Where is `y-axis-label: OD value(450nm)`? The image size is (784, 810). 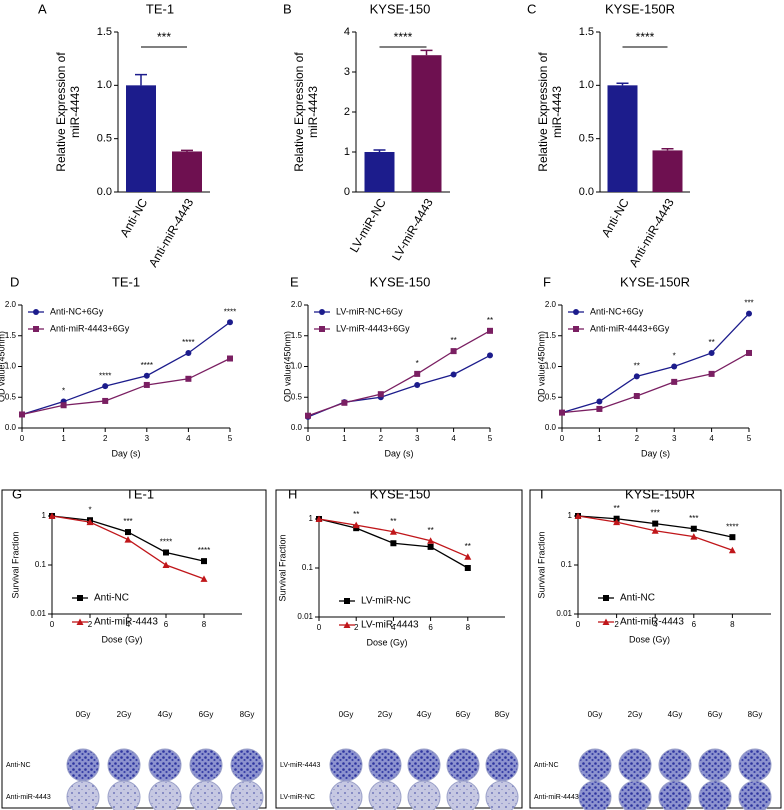 y-axis-label: OD value(450nm) is located at coordinates (287, 366).